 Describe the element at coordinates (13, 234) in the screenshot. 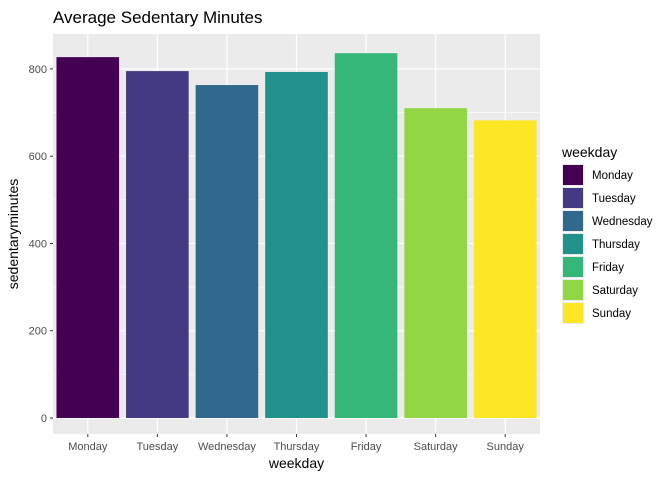

I see `y-axis-title: sedentaryminutes` at that location.